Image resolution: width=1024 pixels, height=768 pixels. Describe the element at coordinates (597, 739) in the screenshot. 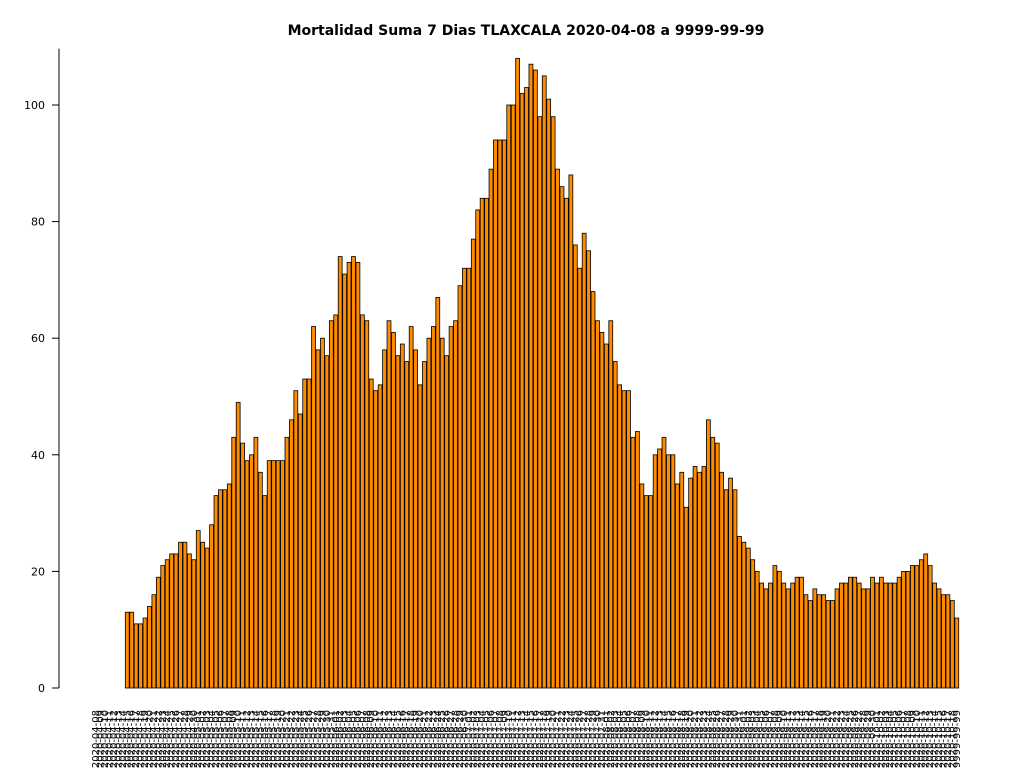

I see `x-tick-label: 2020-07-30` at that location.